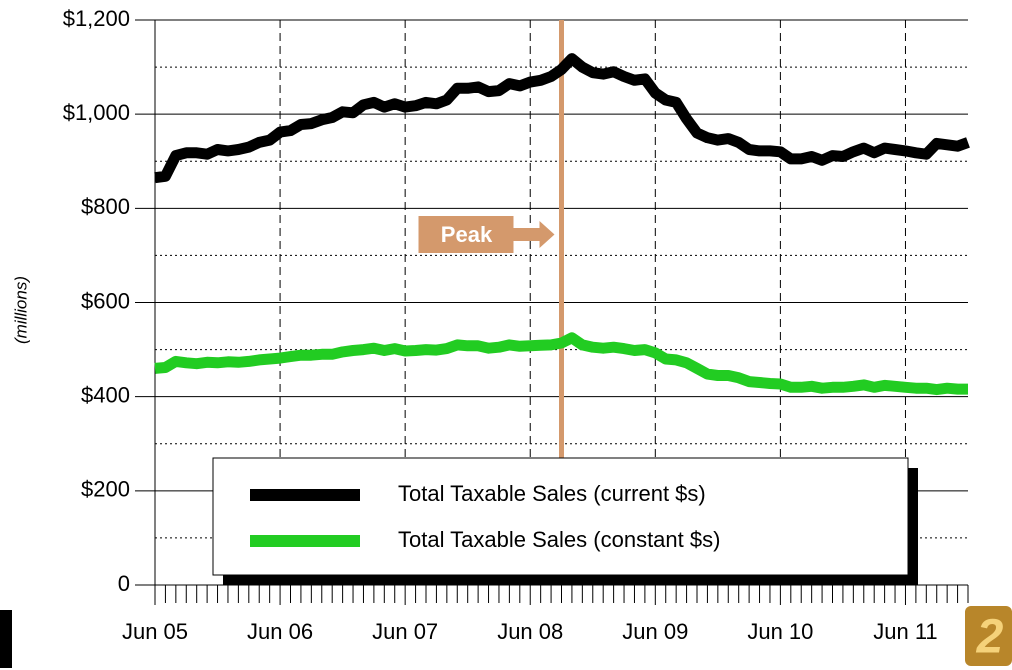 The image size is (1012, 670). I want to click on svg-text: 2, so click(990, 637).